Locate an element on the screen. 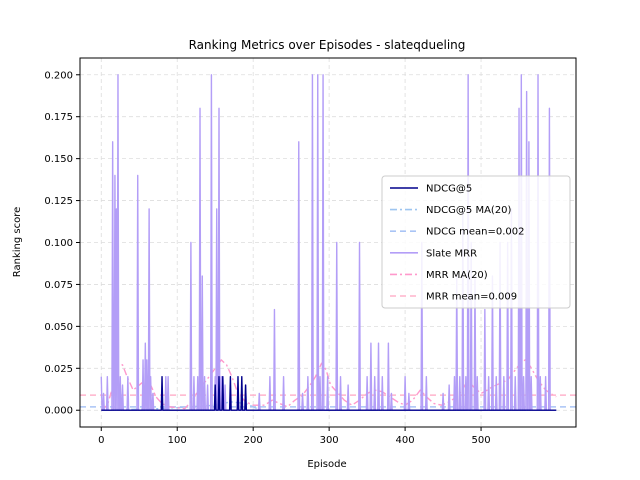 The width and height of the screenshot is (640, 480). y-tick-label-2: 0.050 is located at coordinates (58, 327).